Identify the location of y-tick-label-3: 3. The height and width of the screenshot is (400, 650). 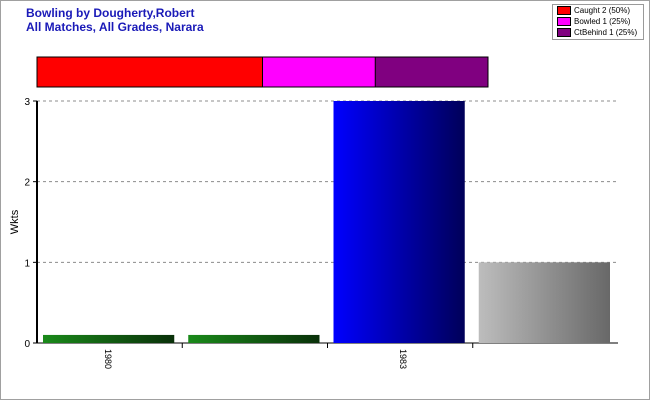
(27, 102).